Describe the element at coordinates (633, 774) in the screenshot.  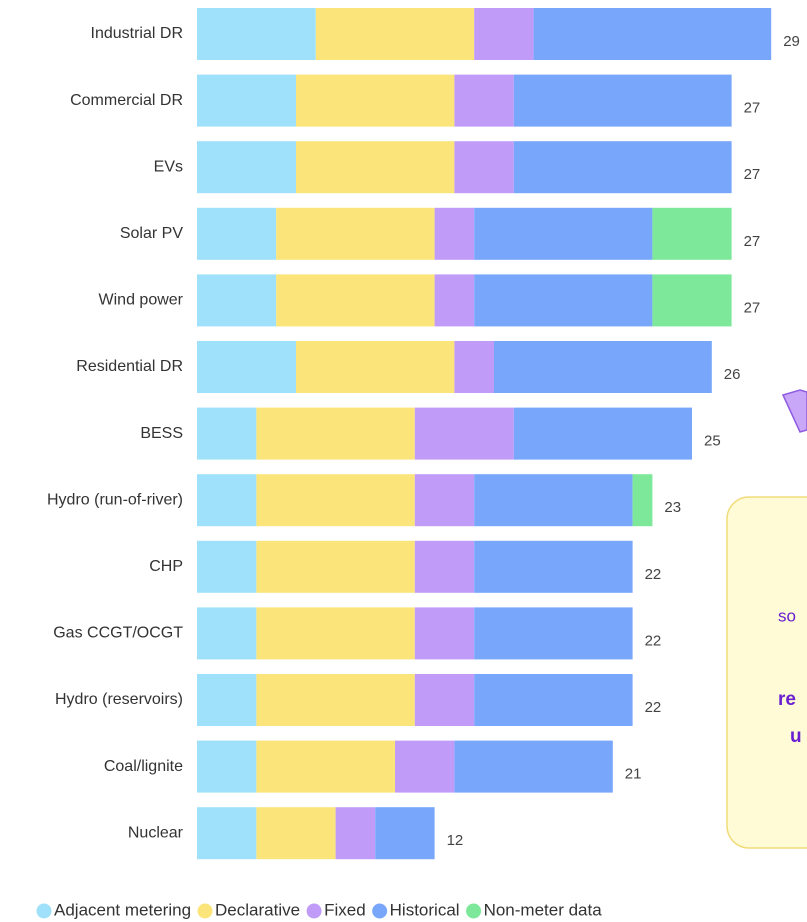
I see `total-label: 21` at that location.